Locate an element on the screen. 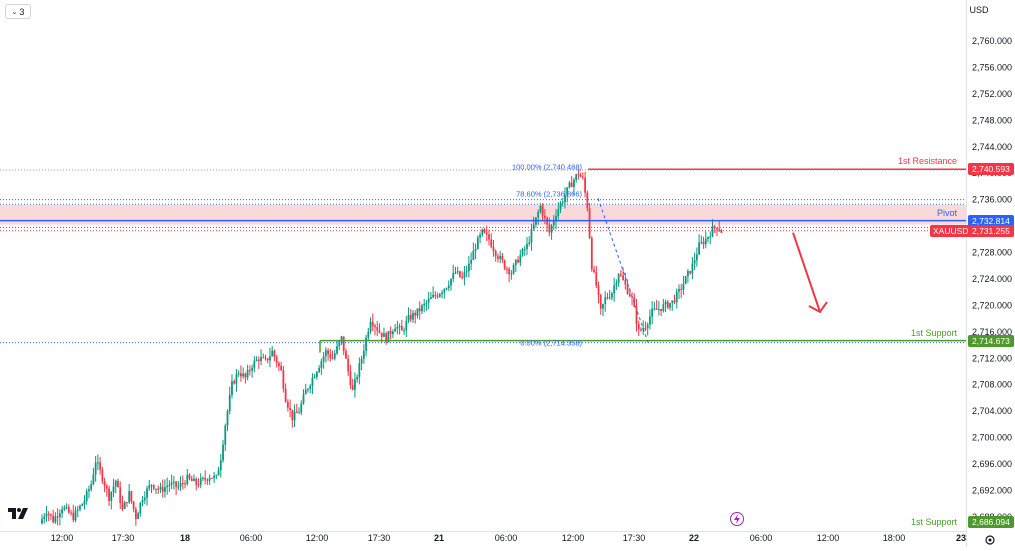 The width and height of the screenshot is (1015, 551). price-tick-label: 2,744.000 is located at coordinates (992, 147).